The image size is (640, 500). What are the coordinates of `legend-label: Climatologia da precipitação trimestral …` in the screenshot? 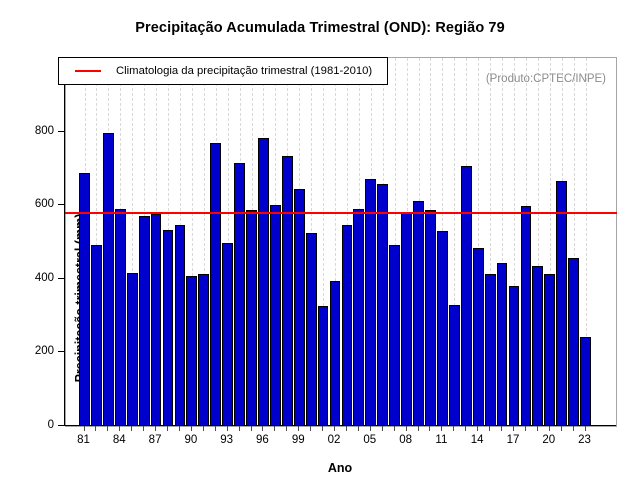 It's located at (244, 71).